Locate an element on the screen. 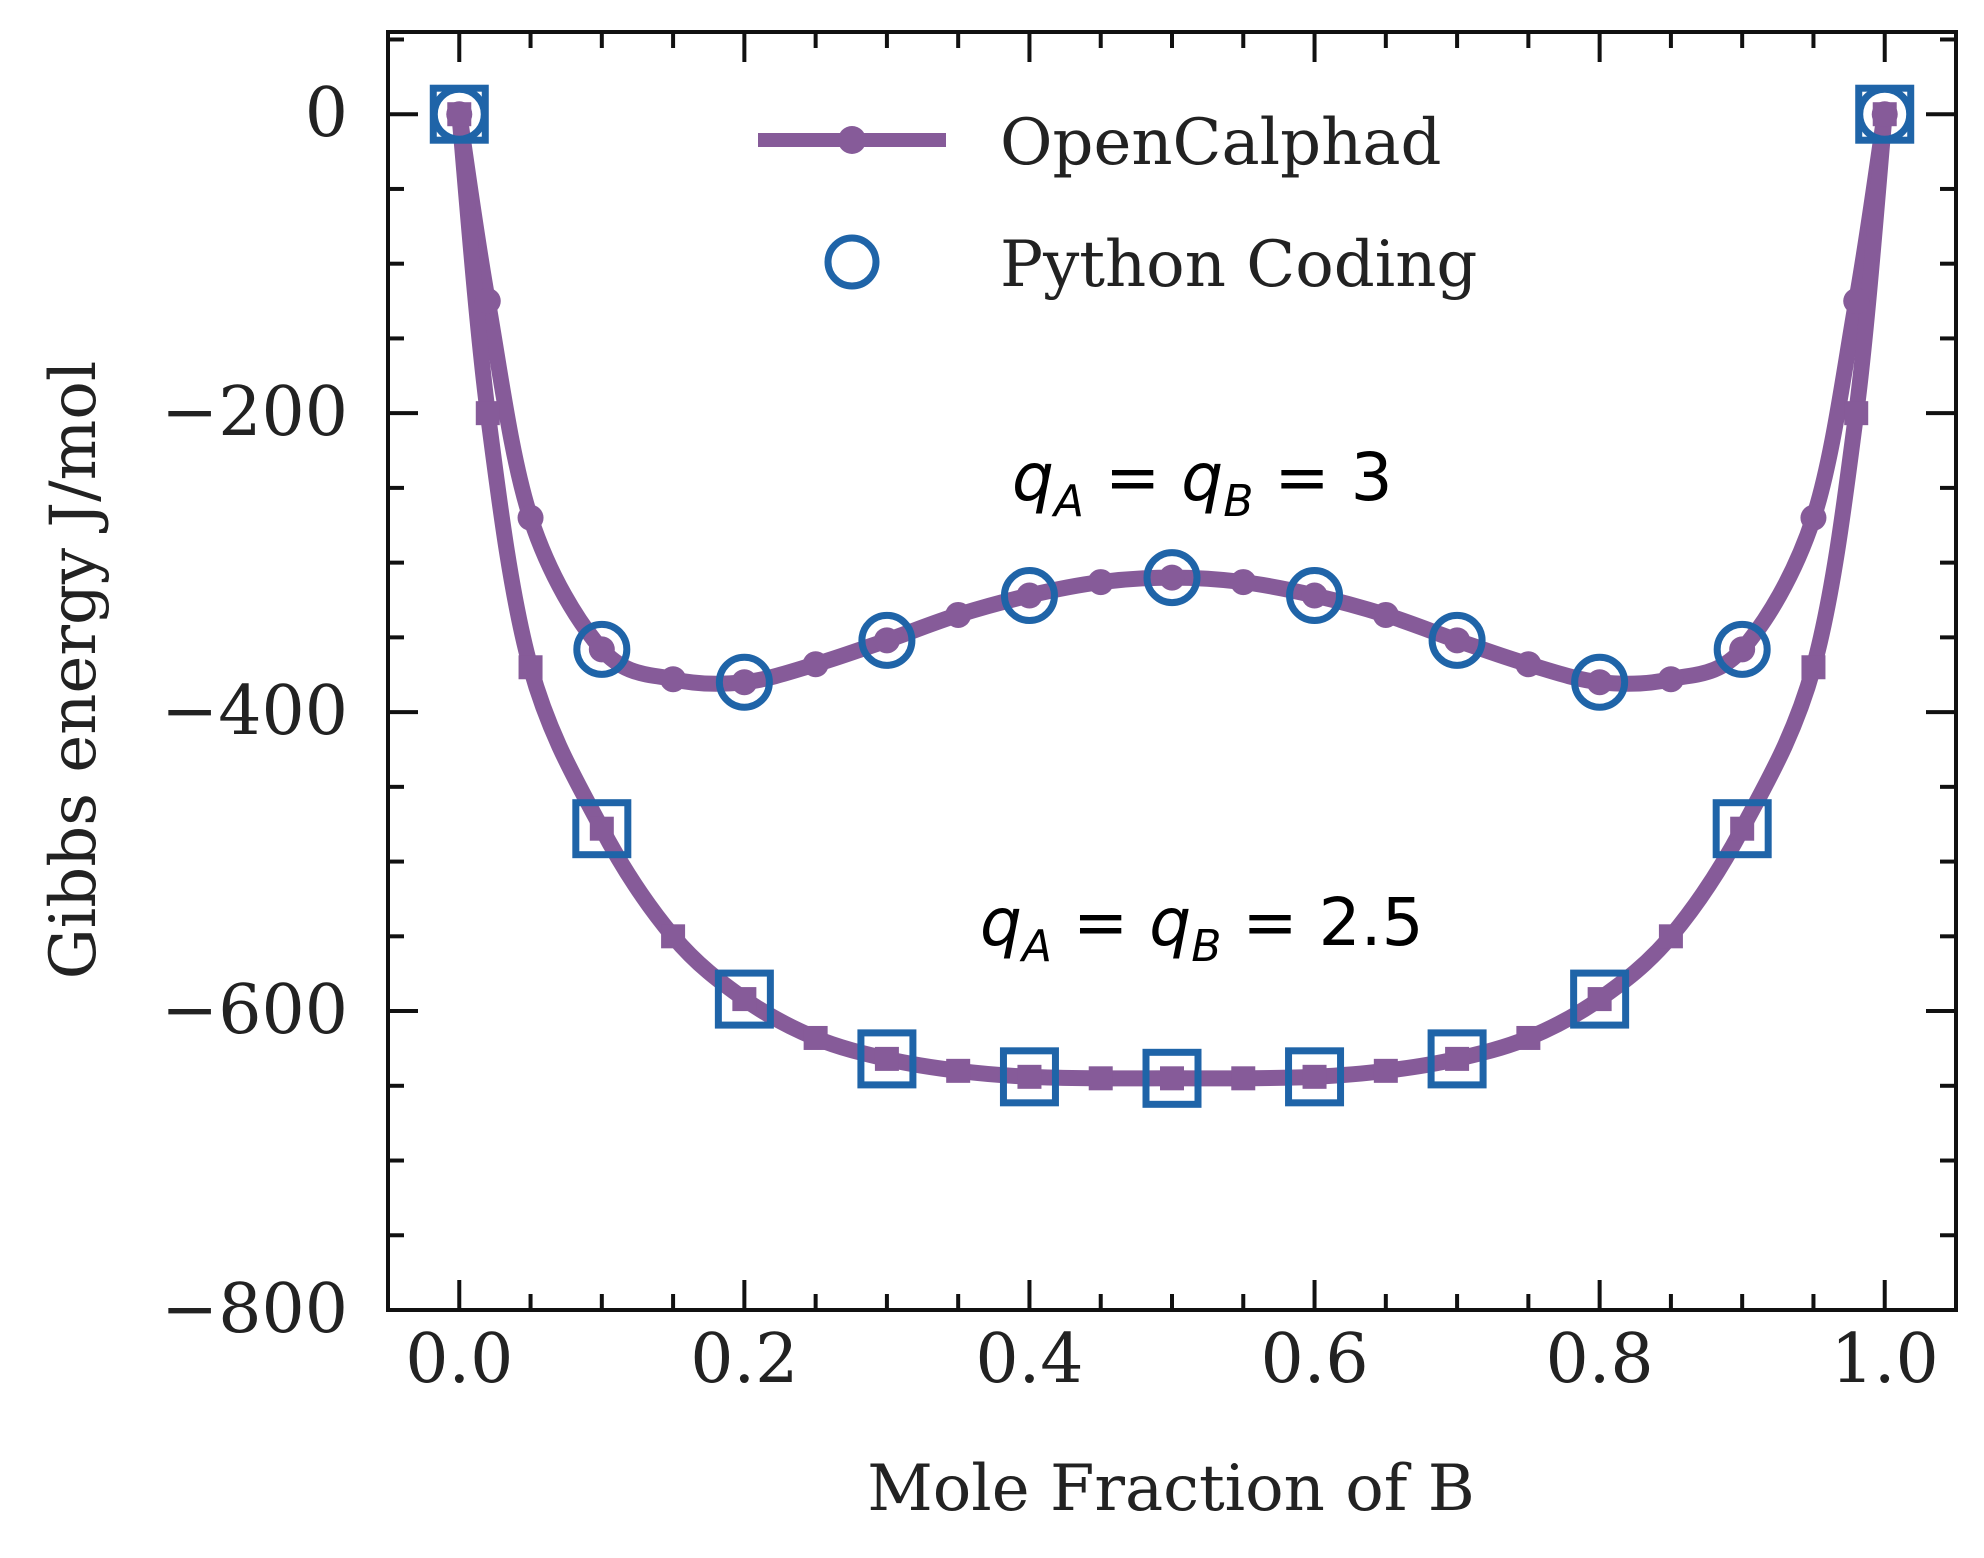 The width and height of the screenshot is (1984, 1558). x-tick-label: 0.6 is located at coordinates (1314, 1359).